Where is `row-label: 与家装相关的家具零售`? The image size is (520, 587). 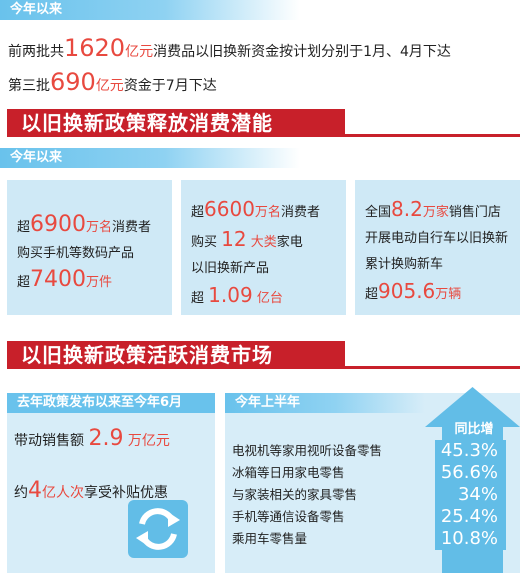
row-label: 与家装相关的家具零售 is located at coordinates (295, 494).